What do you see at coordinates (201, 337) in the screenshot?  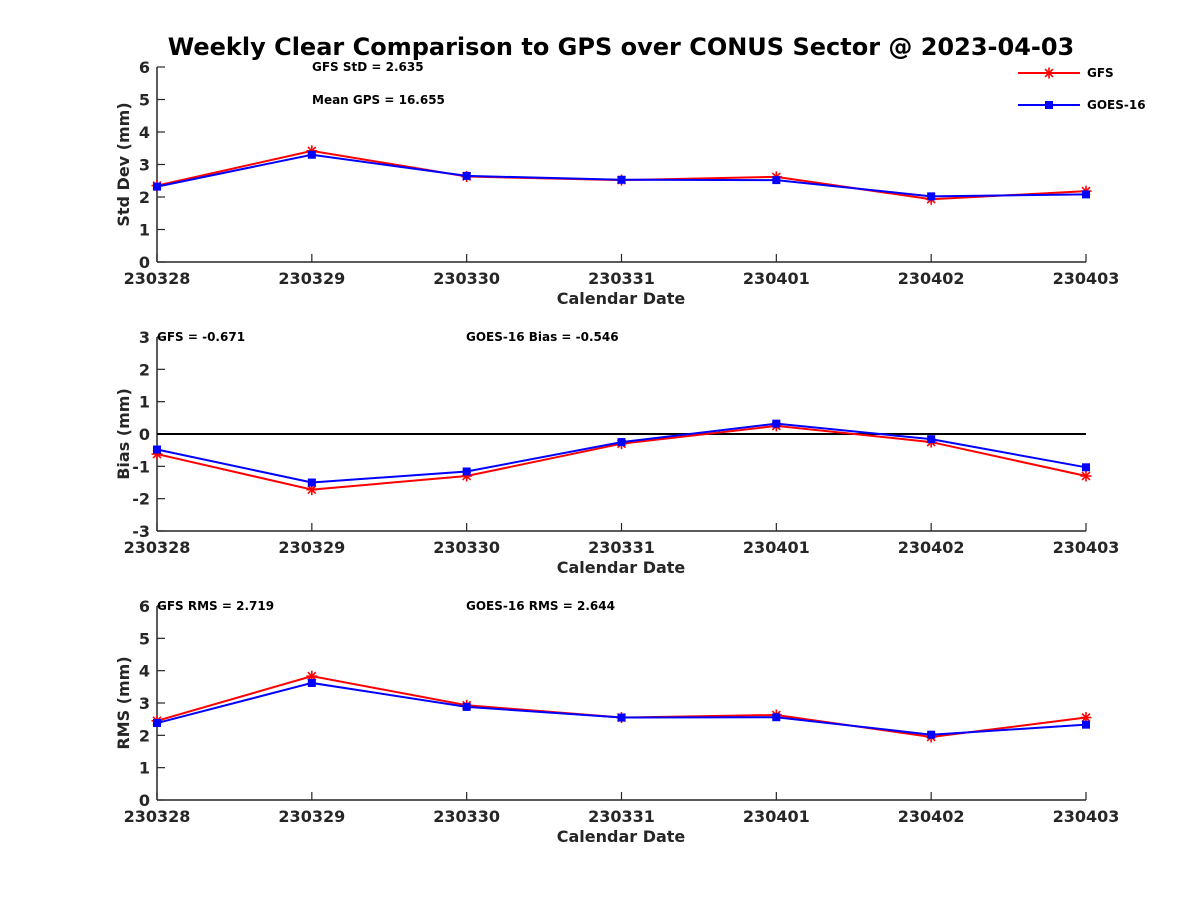 I see `stat-annotation: GFS = -0.671` at bounding box center [201, 337].